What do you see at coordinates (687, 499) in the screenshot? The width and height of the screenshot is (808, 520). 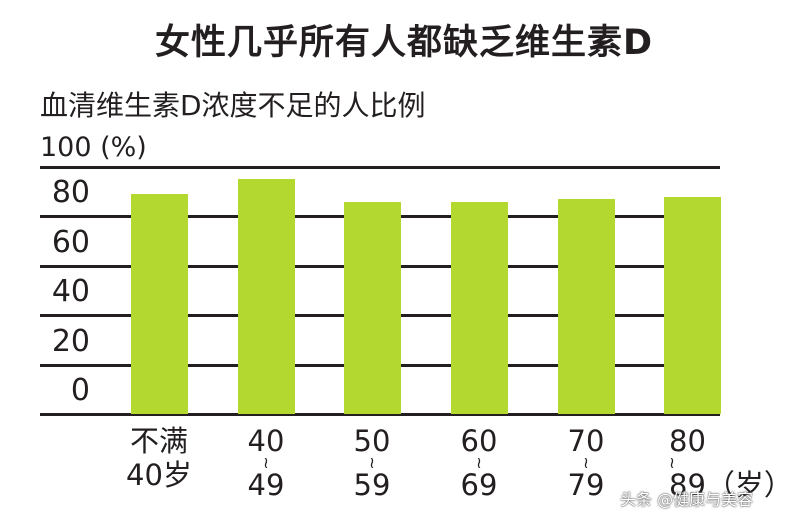 I see `watermark: 头条 @健康与美容` at bounding box center [687, 499].